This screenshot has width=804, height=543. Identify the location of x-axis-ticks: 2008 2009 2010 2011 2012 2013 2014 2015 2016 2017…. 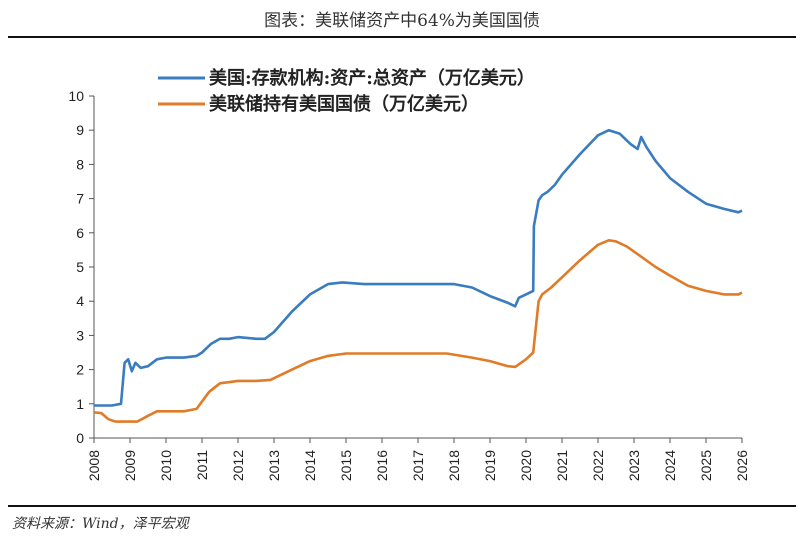
(418, 459).